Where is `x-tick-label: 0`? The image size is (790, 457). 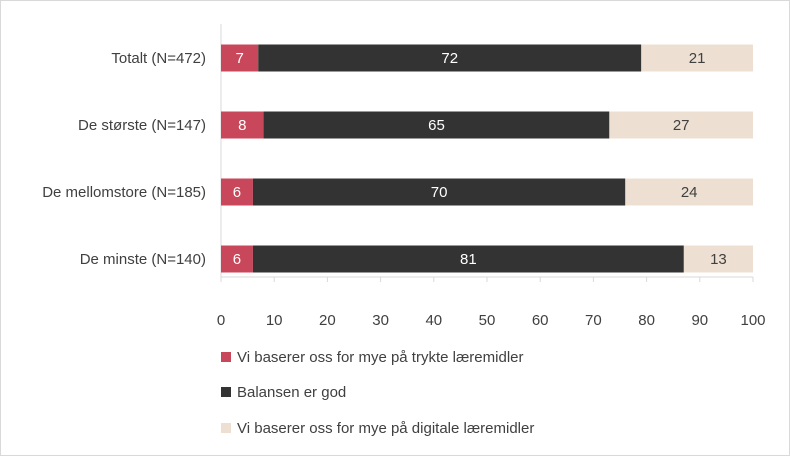
x-tick-label: 0 is located at coordinates (221, 320).